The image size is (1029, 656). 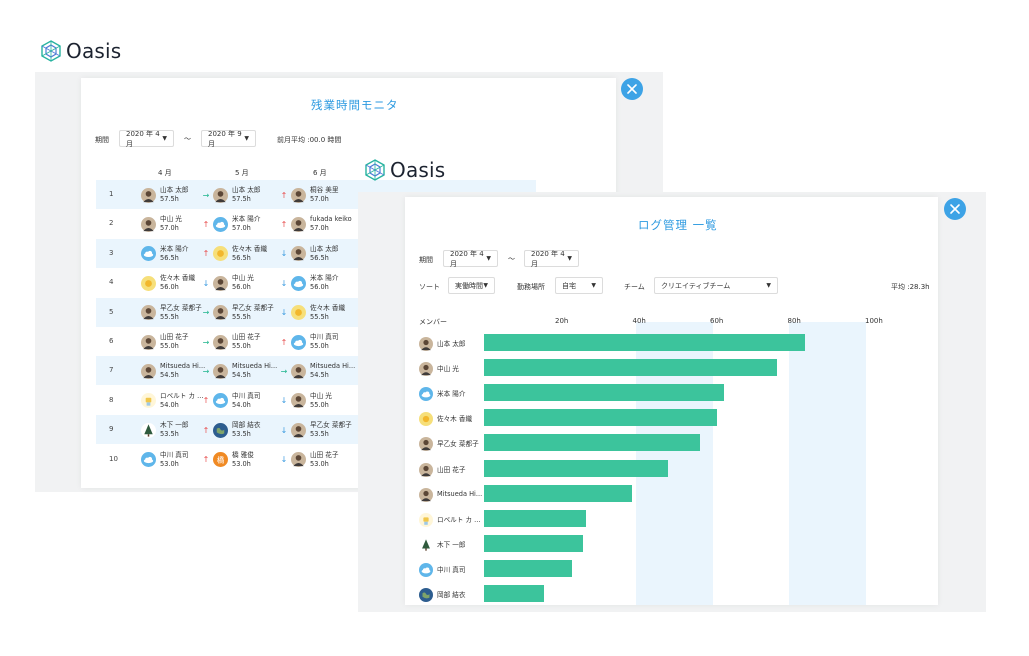 I want to click on arrow-right-icon: →, so click(x=284, y=371).